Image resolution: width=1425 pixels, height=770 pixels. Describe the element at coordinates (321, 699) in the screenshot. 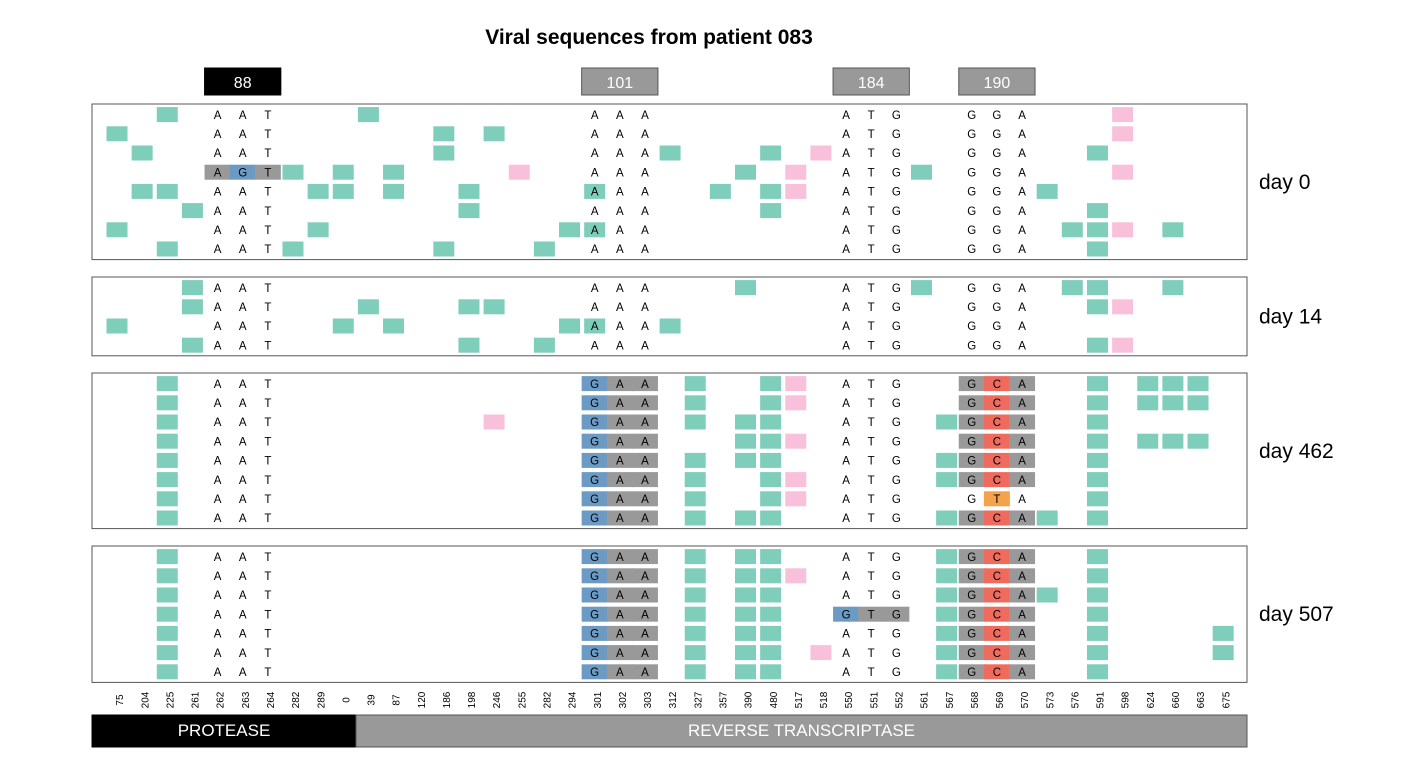

I see `position-tick: 289` at that location.